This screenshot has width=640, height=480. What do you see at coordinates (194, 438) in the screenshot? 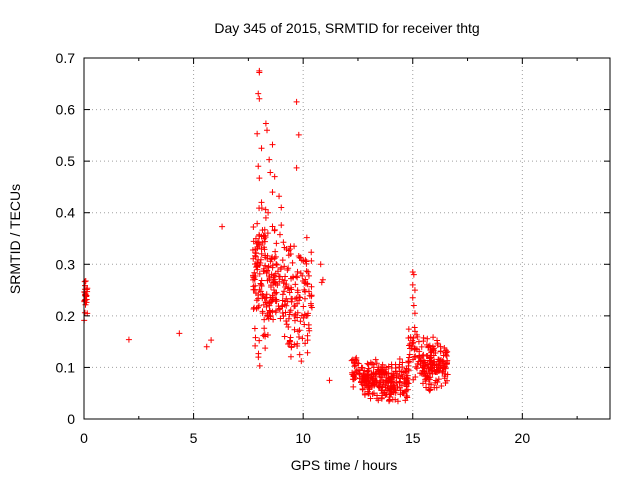
I see `x-tick-label: 5` at bounding box center [194, 438].